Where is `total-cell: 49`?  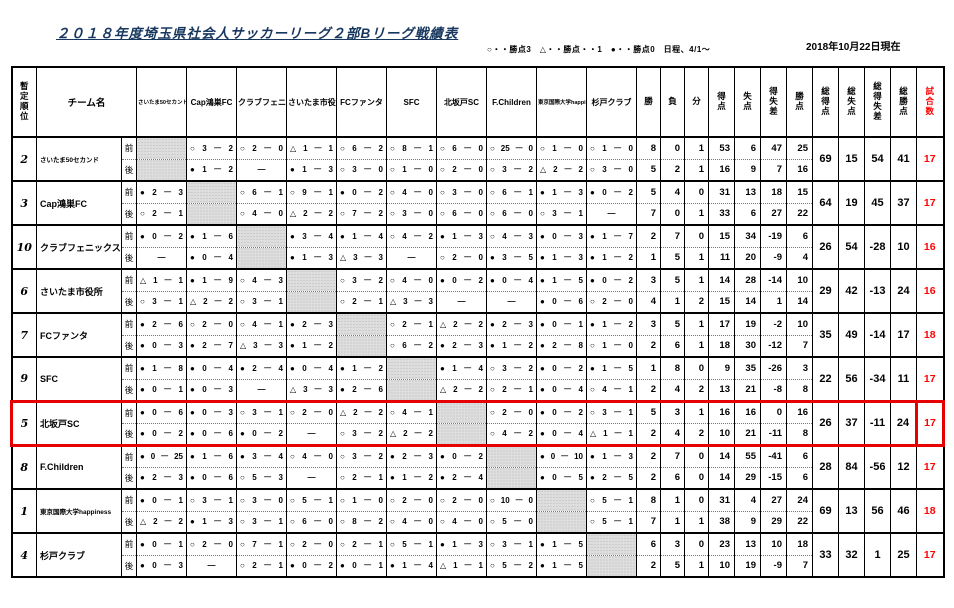 total-cell: 49 is located at coordinates (851, 335).